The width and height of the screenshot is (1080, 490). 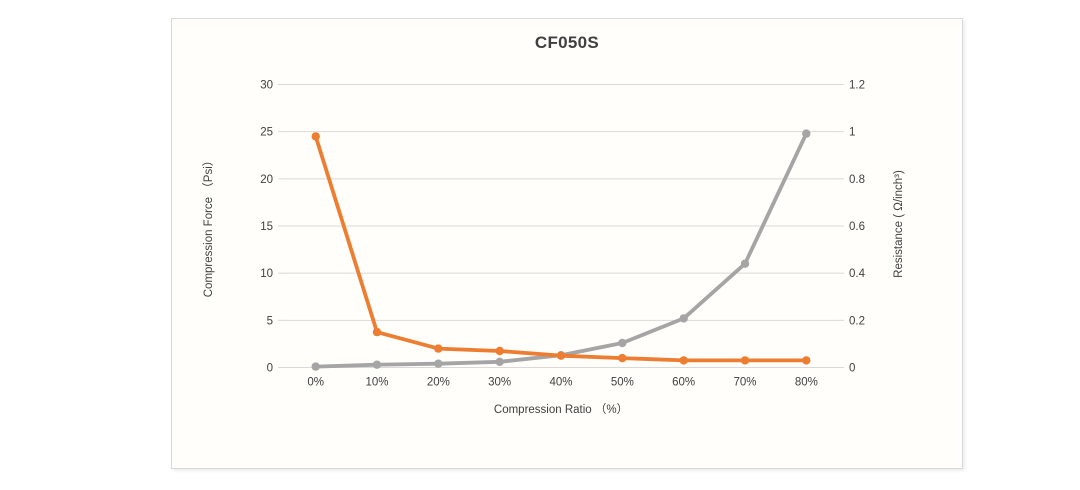 What do you see at coordinates (806, 383) in the screenshot?
I see `x-tick-label: 80%` at bounding box center [806, 383].